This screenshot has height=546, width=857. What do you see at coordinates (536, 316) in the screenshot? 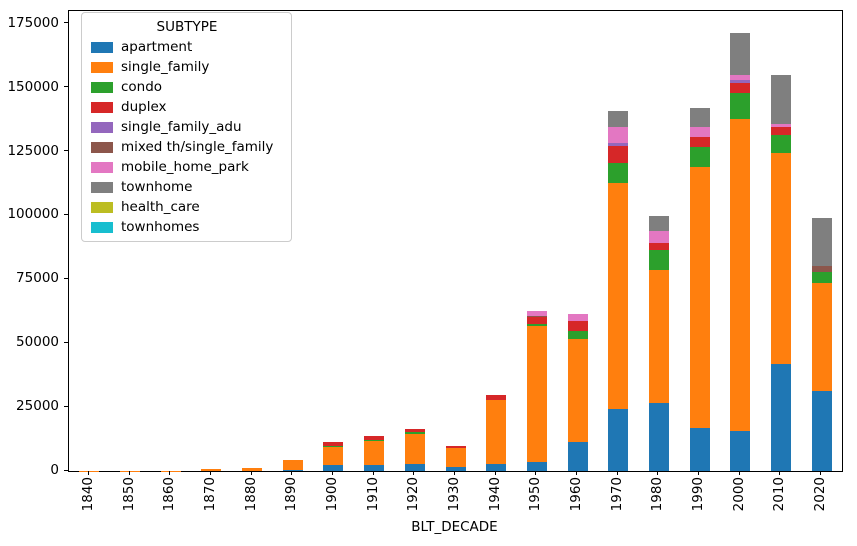
I see `bar-segment-mixed th/single_family` at bounding box center [536, 316].